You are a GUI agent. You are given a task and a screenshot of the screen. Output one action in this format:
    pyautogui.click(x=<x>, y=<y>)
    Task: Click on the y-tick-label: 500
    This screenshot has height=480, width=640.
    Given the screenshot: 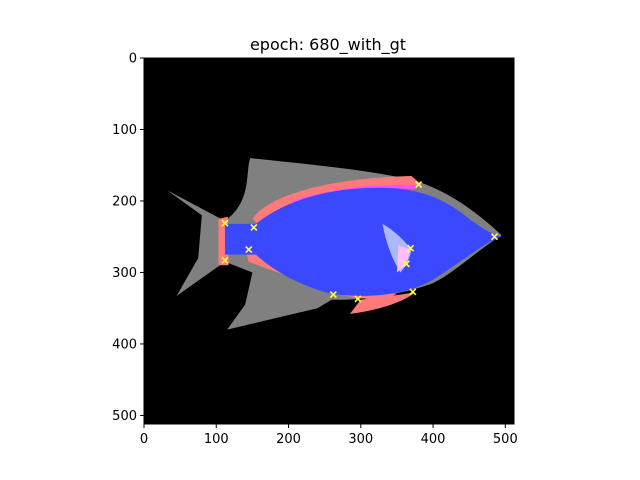 What is the action you would take?
    pyautogui.click(x=124, y=416)
    